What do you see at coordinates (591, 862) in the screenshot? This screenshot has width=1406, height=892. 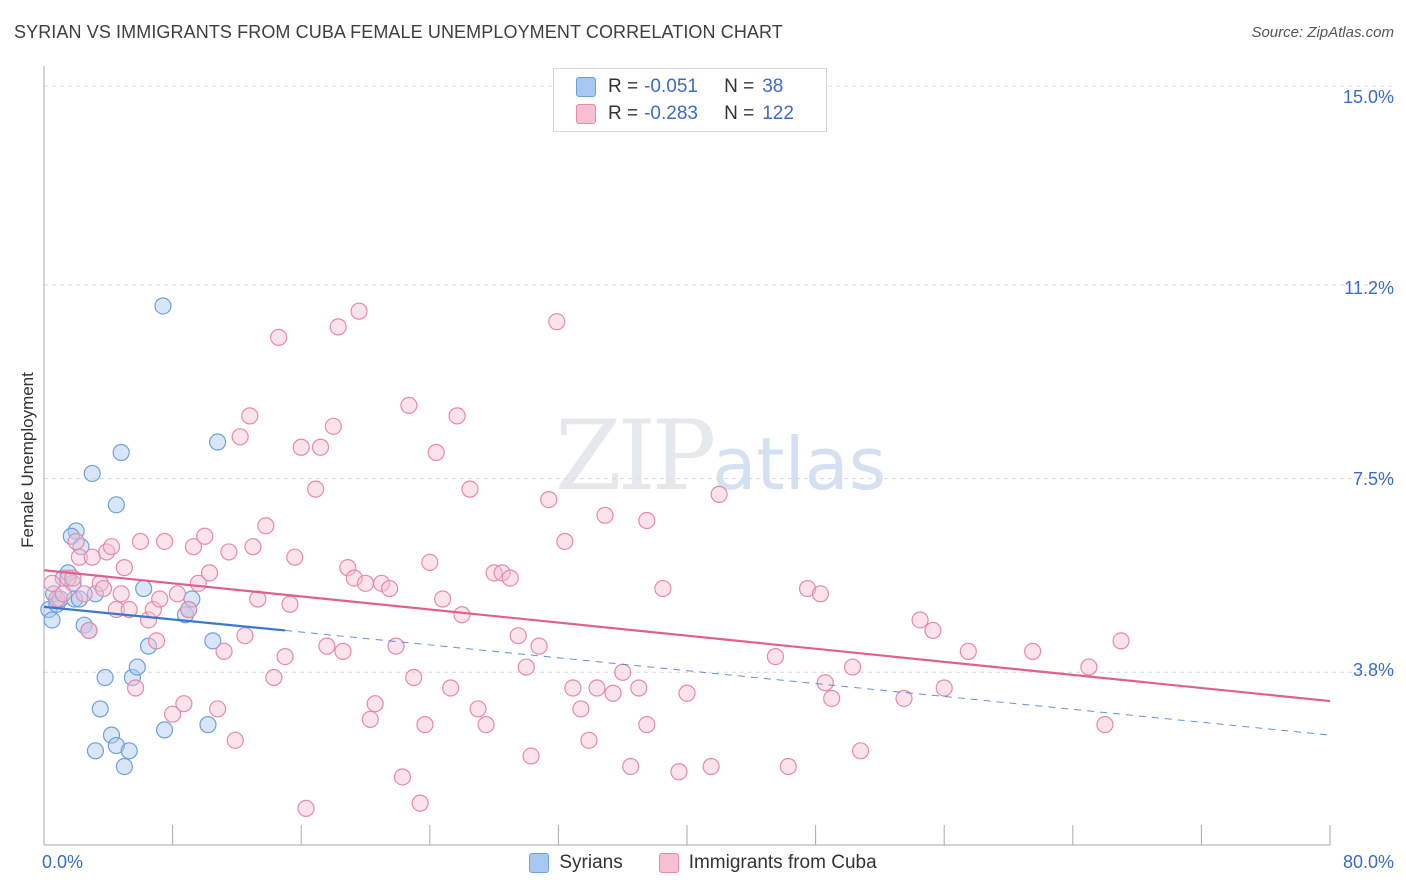 I see `legend-label-syrians: Syrians` at bounding box center [591, 862].